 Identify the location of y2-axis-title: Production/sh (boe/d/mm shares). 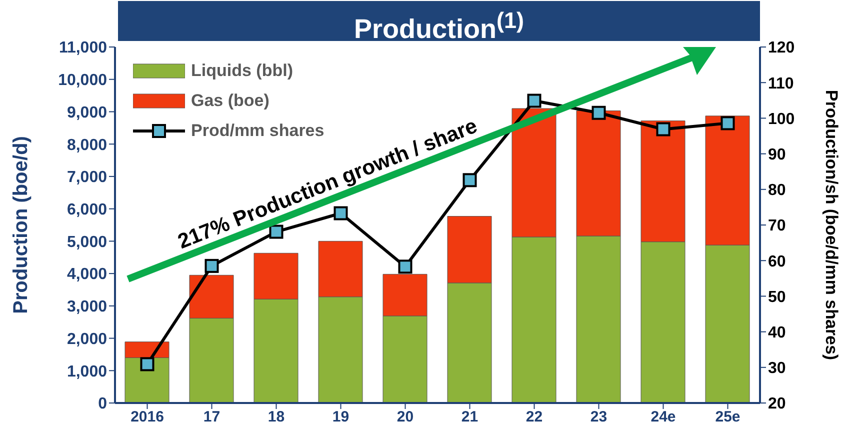
(831, 225).